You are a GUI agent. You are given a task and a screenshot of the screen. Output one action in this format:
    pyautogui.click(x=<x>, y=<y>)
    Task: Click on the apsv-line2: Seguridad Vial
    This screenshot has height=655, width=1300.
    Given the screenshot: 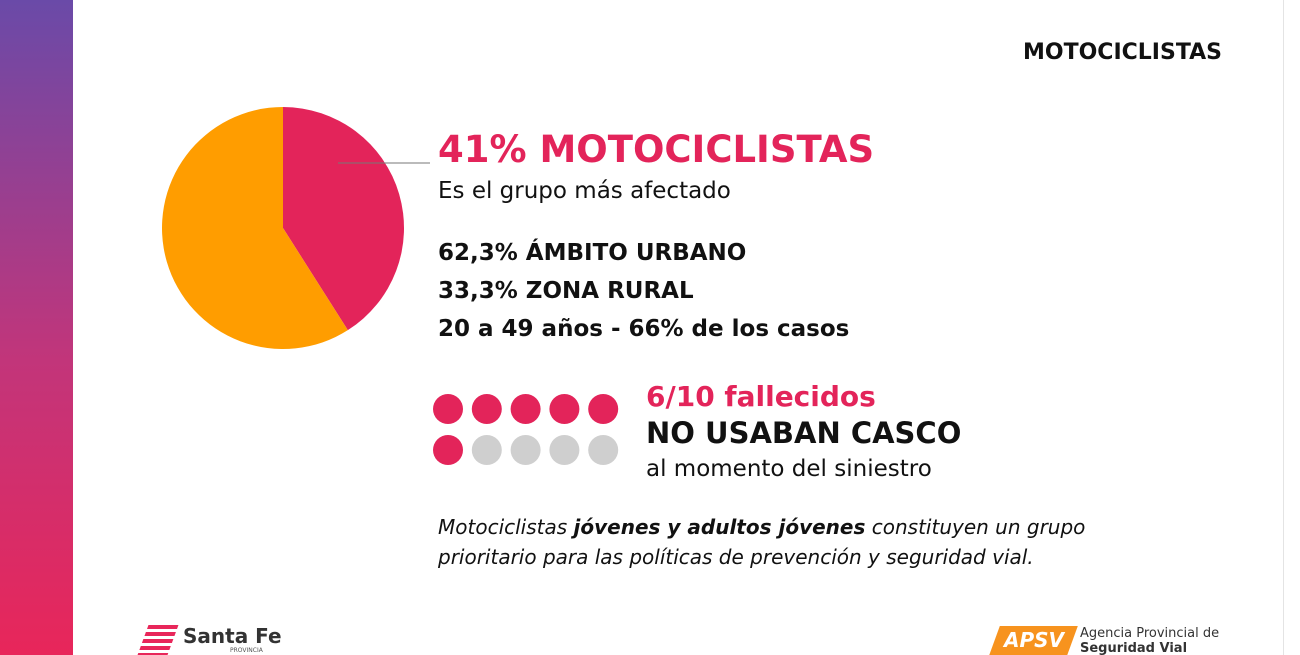 What is the action you would take?
    pyautogui.click(x=1134, y=648)
    